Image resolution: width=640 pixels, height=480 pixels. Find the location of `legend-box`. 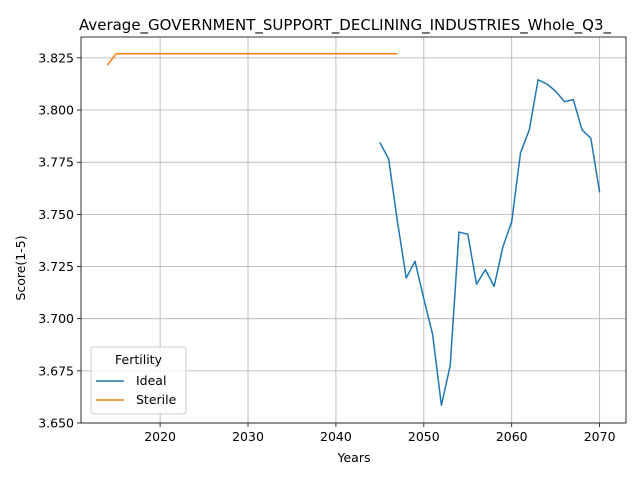

legend-box is located at coordinates (138, 380).